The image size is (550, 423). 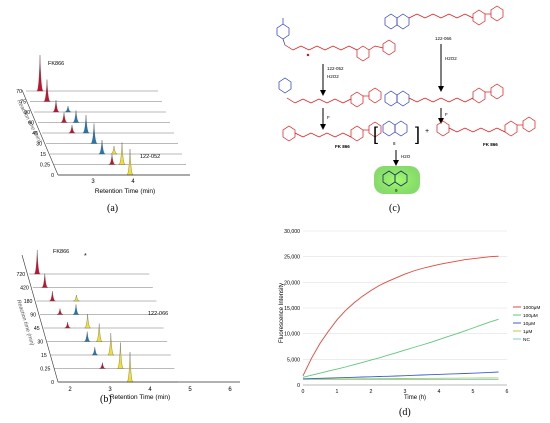 What do you see at coordinates (25, 323) in the screenshot?
I see `panel-b-ylabel: Reaction time (min)` at bounding box center [25, 323].